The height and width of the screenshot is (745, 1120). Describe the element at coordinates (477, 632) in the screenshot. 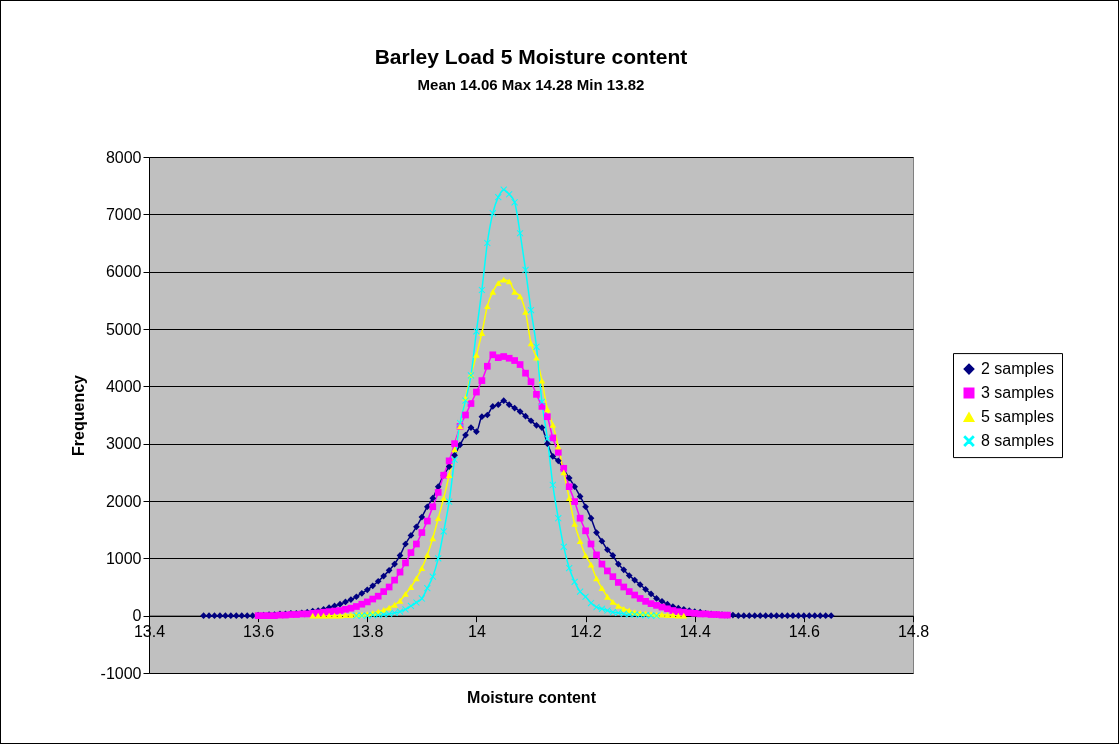

I see `x-tick-label: 14` at that location.